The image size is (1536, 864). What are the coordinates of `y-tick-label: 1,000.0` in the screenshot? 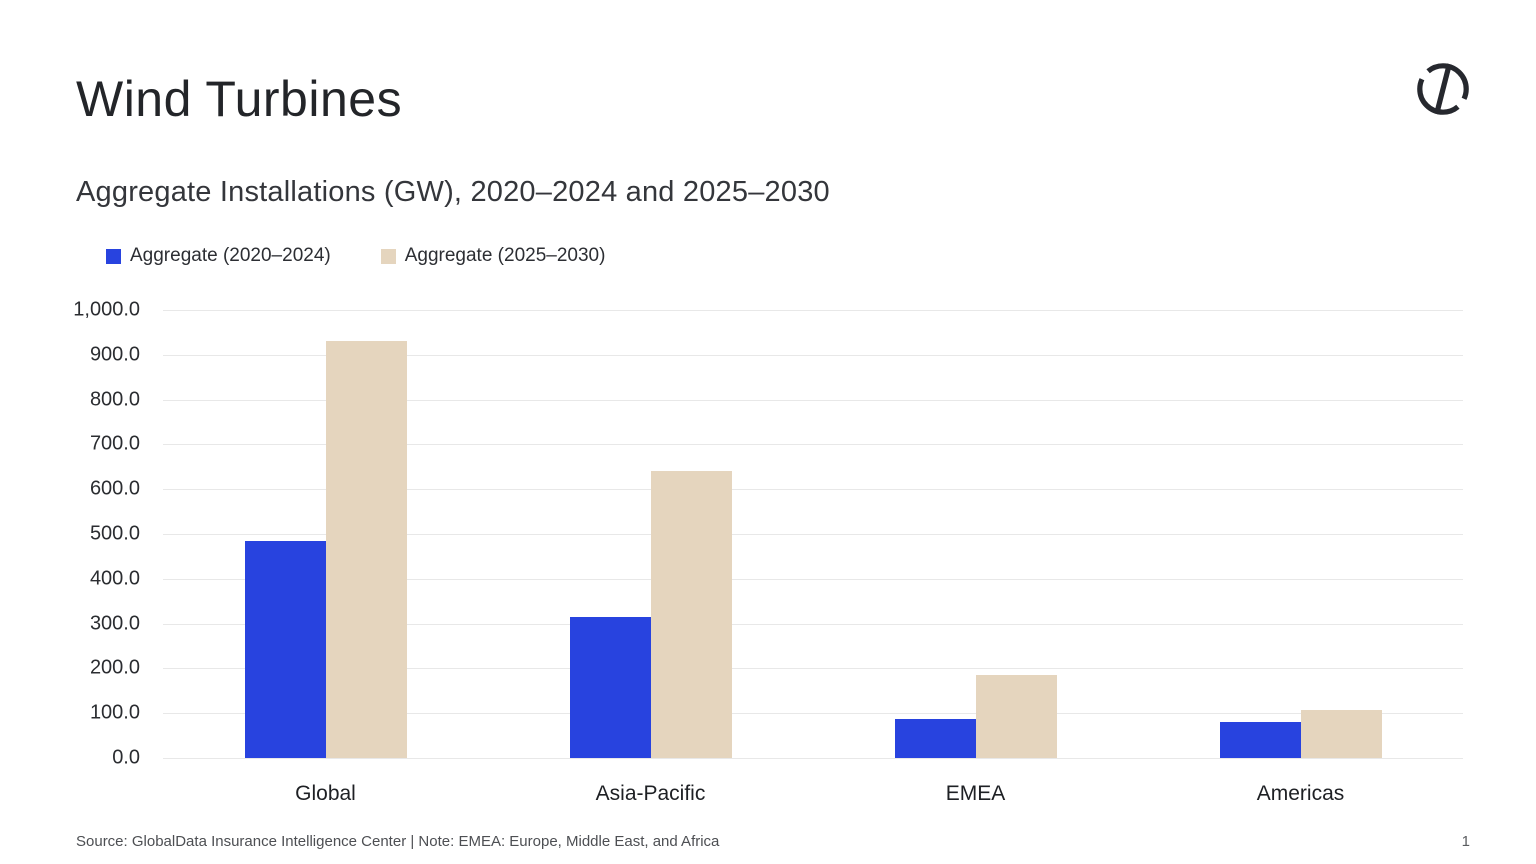 It's located at (106, 309).